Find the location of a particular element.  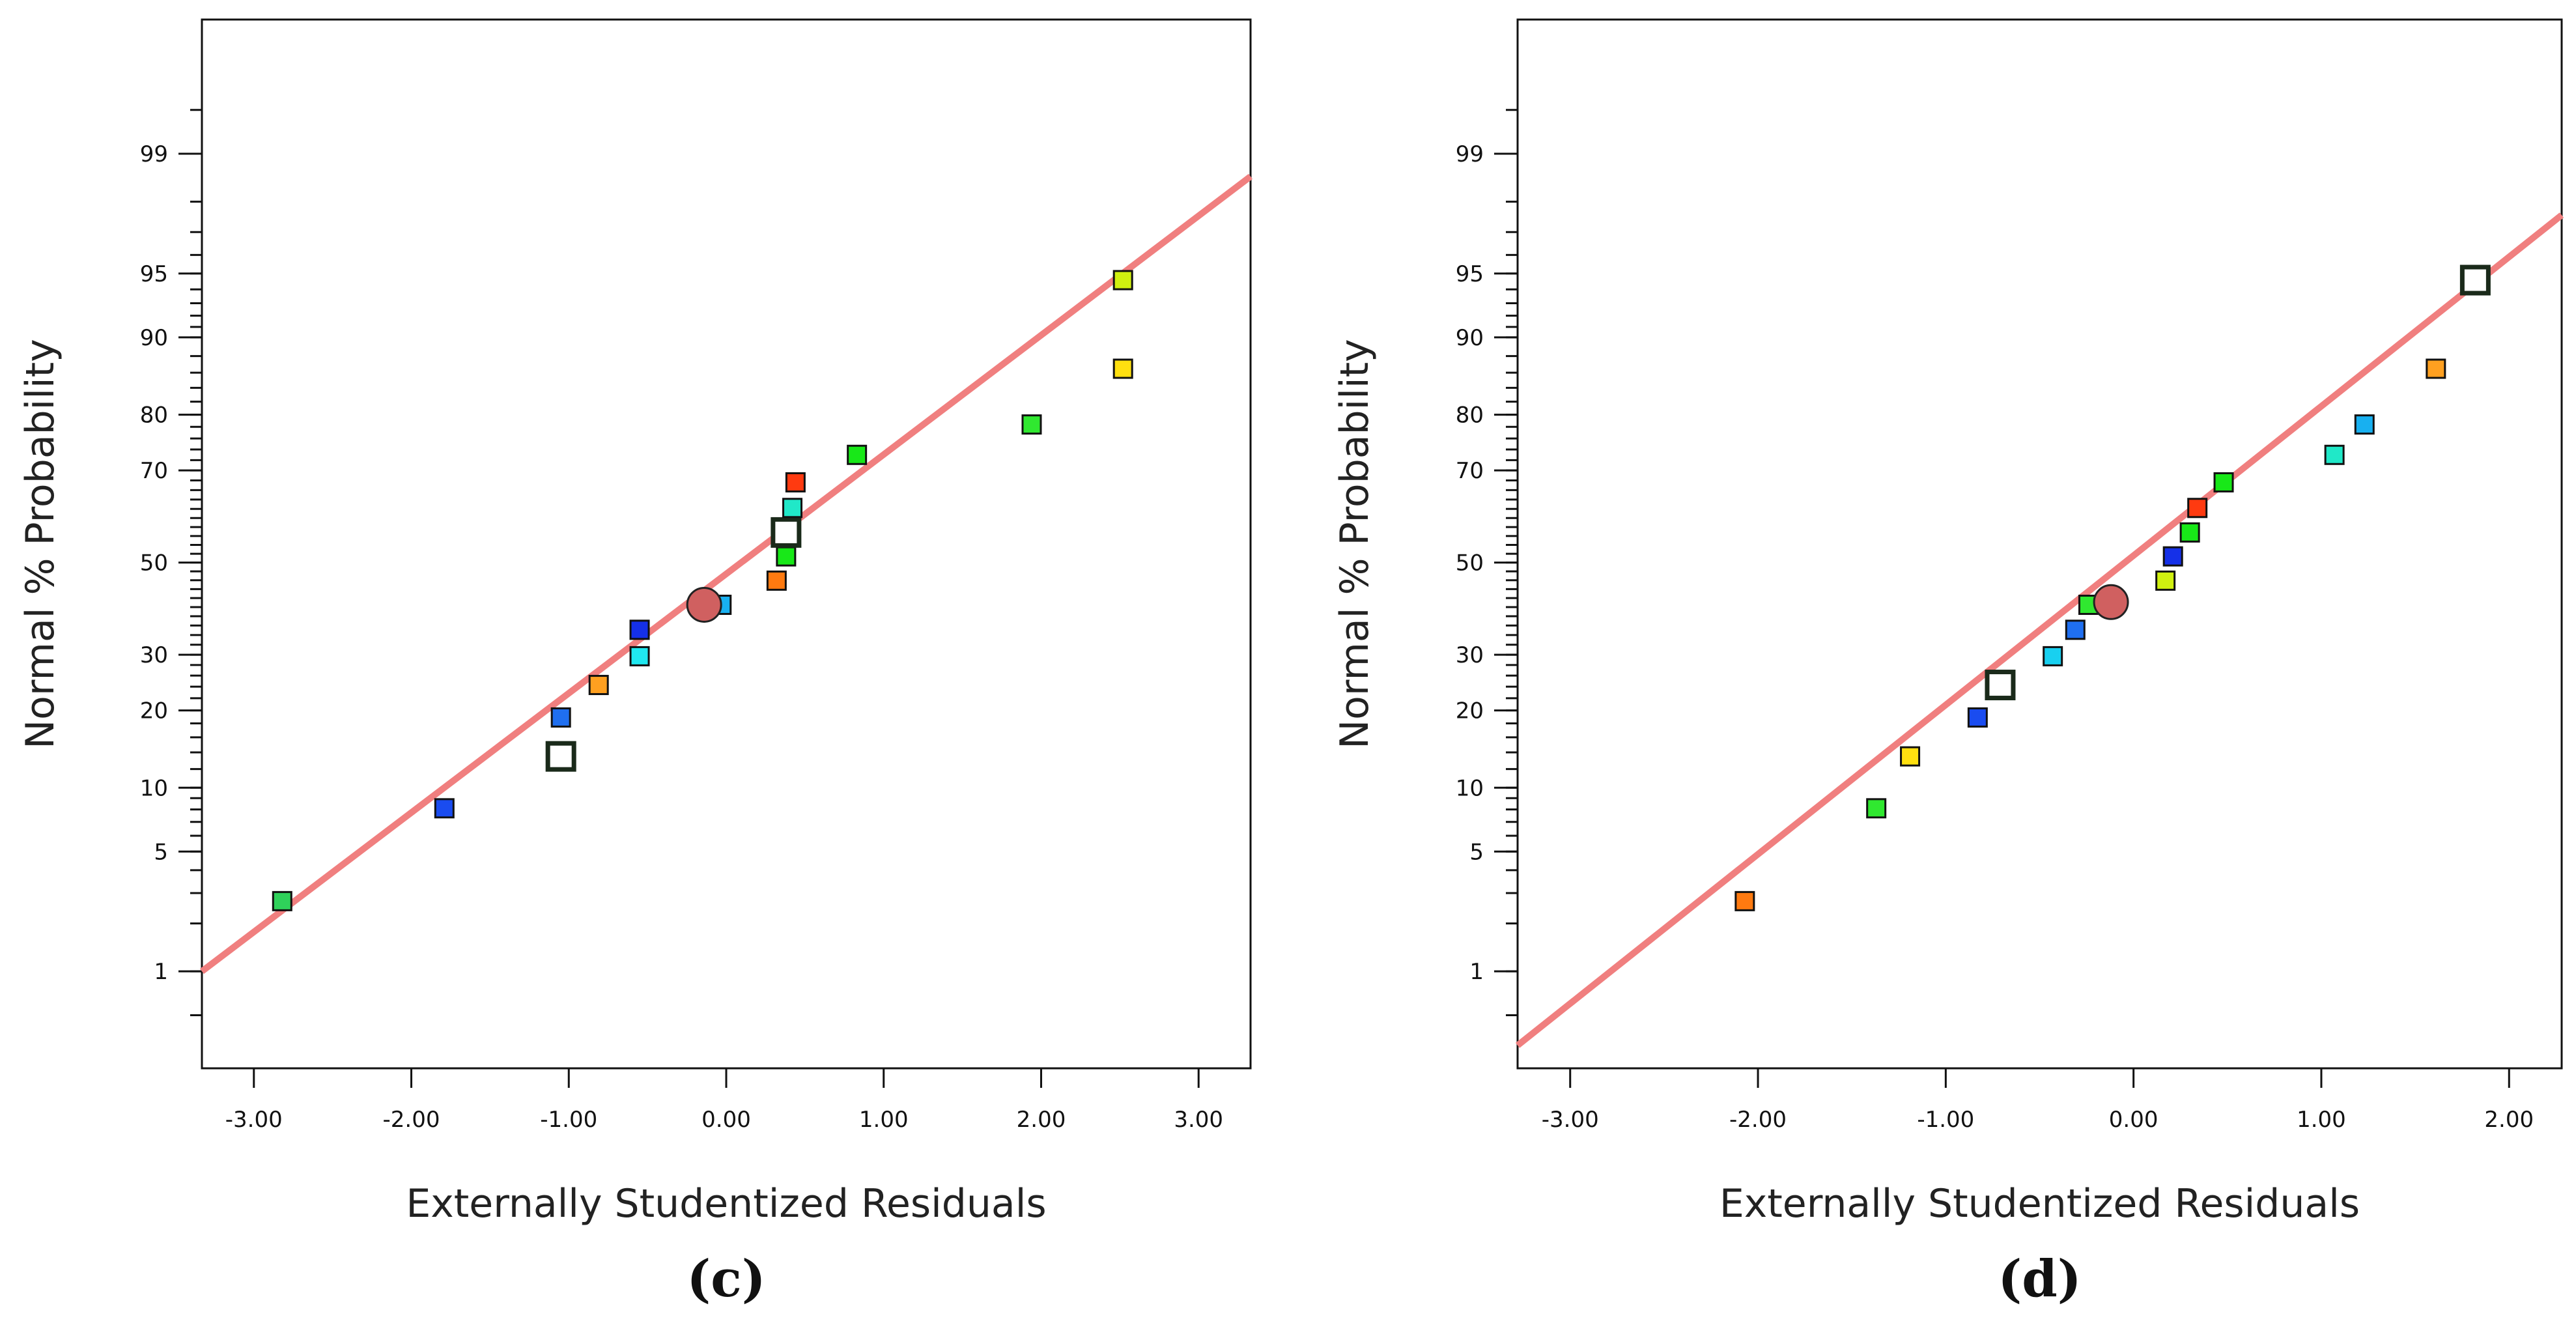

panel-label-d: (d) is located at coordinates (2039, 1279).